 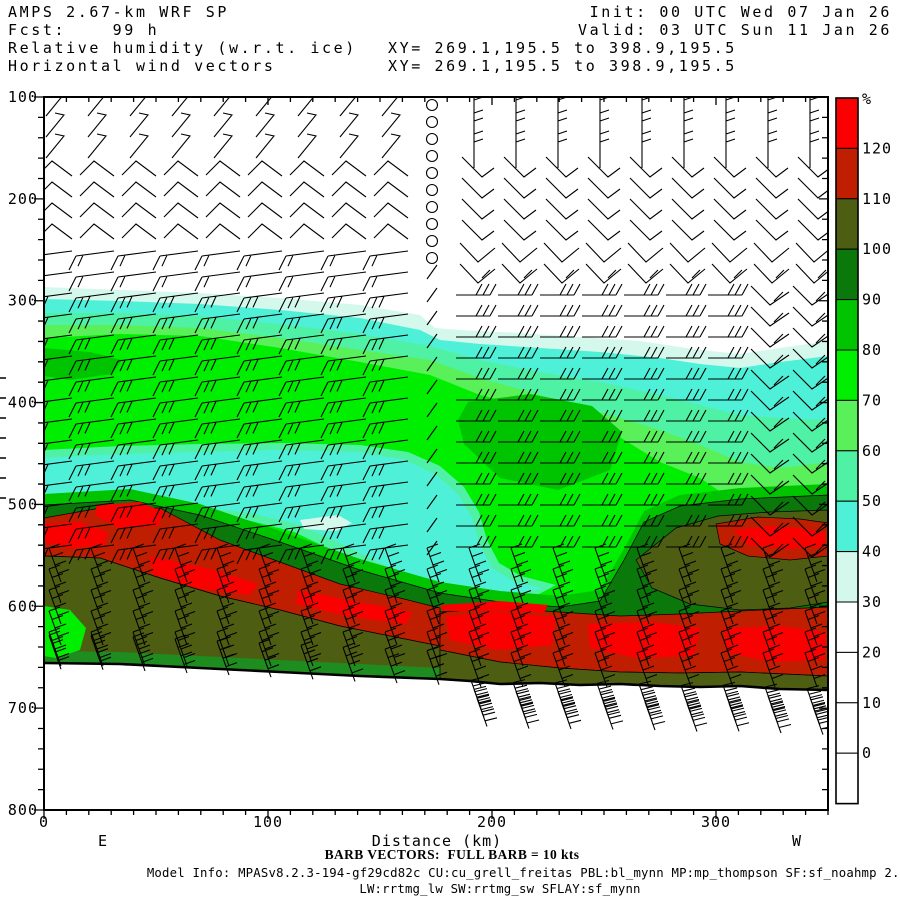 I want to click on colorbar-tick-label: 30, so click(x=872, y=602).